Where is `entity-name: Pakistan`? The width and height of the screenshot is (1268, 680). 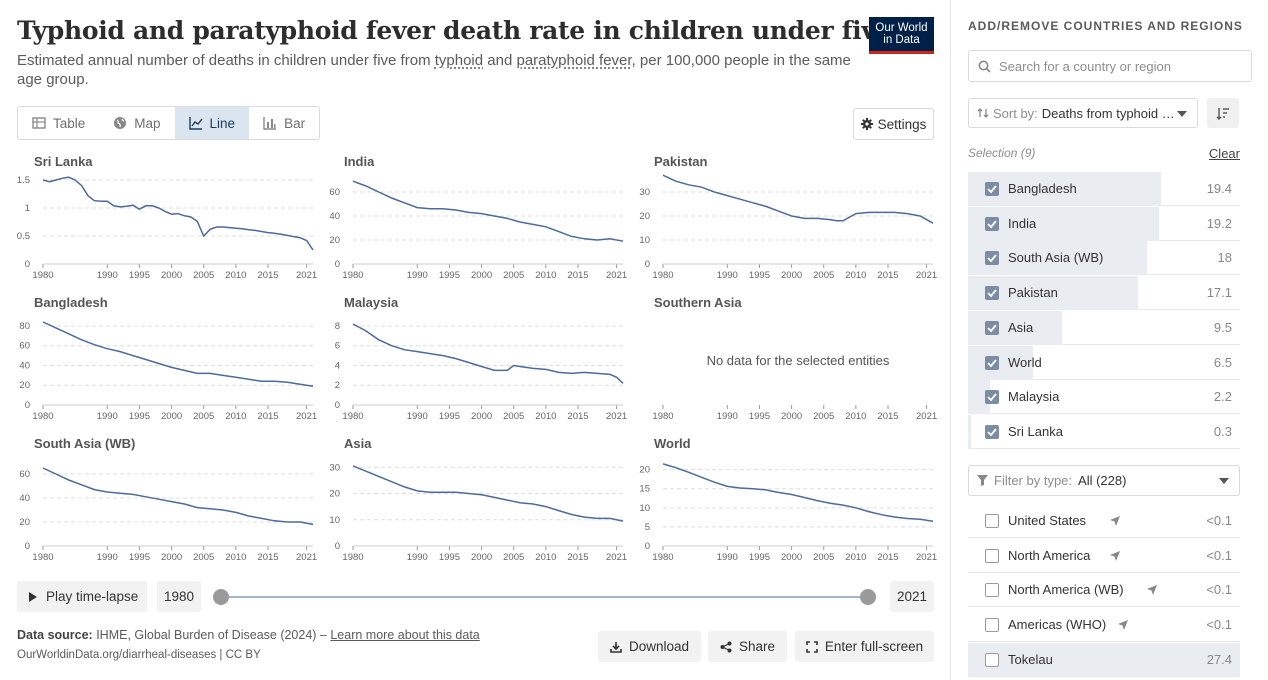
entity-name: Pakistan is located at coordinates (1033, 293).